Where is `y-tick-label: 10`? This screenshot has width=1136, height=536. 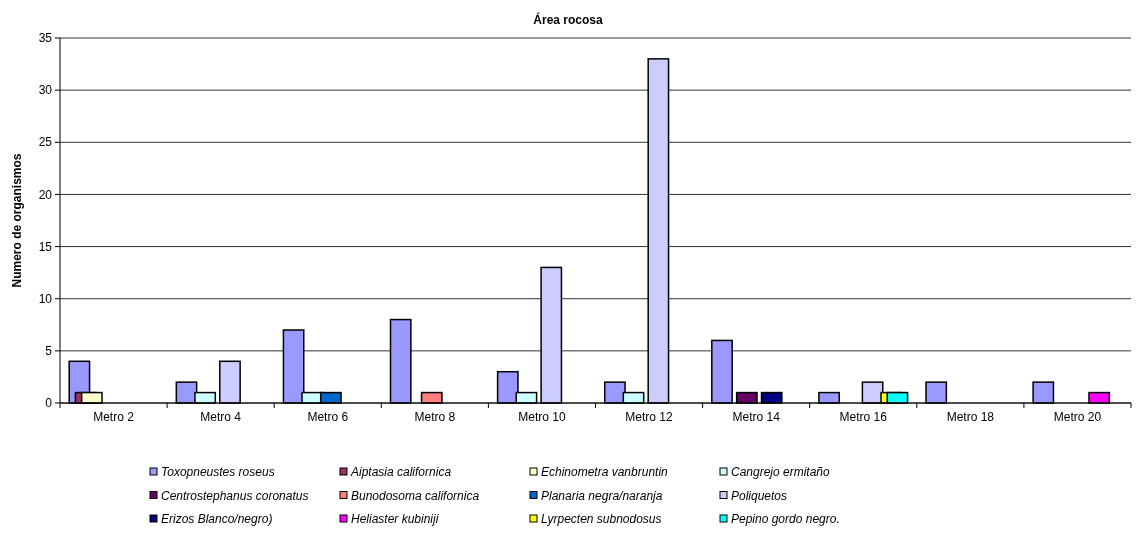
y-tick-label: 10 is located at coordinates (45, 298).